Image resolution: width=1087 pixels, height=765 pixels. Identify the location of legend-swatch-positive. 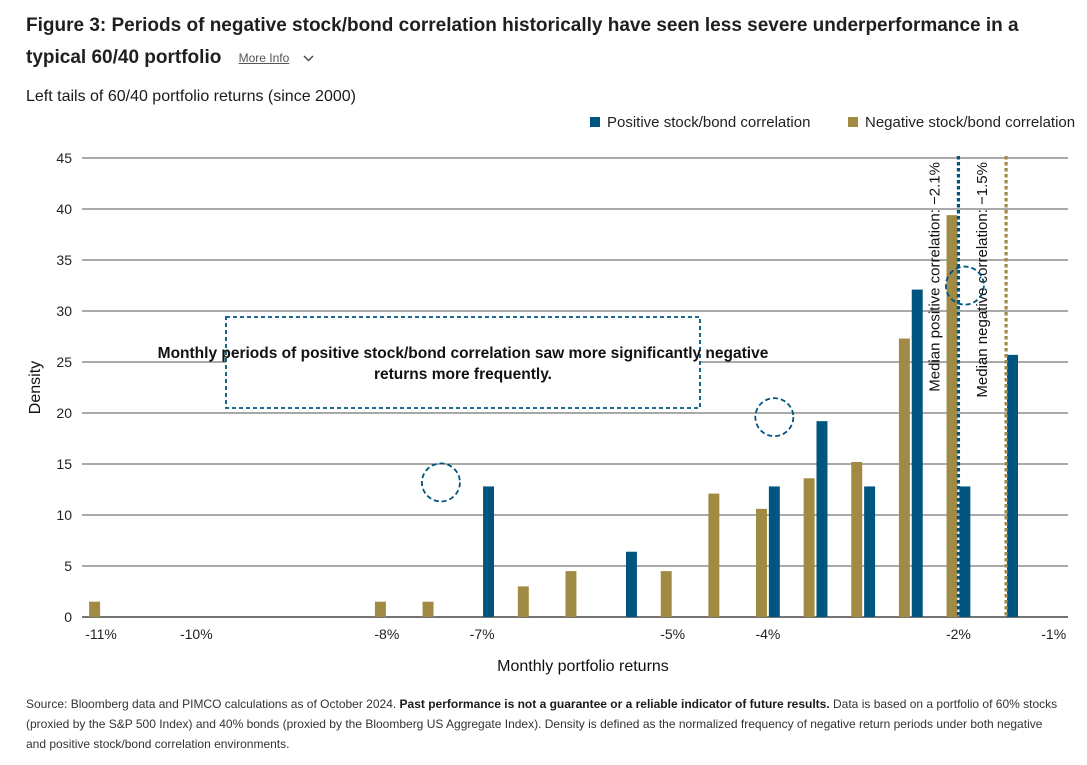
(595, 122).